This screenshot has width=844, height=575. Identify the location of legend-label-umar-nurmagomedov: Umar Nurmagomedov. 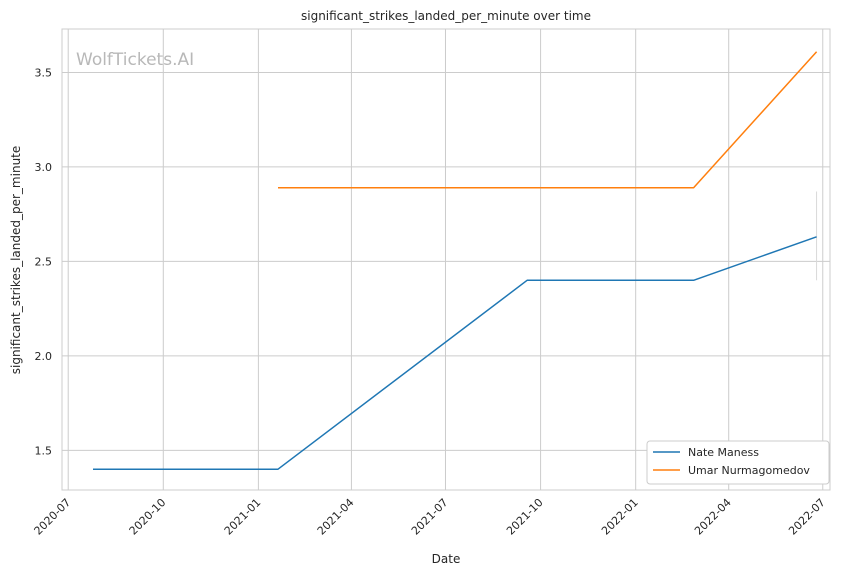
(749, 470).